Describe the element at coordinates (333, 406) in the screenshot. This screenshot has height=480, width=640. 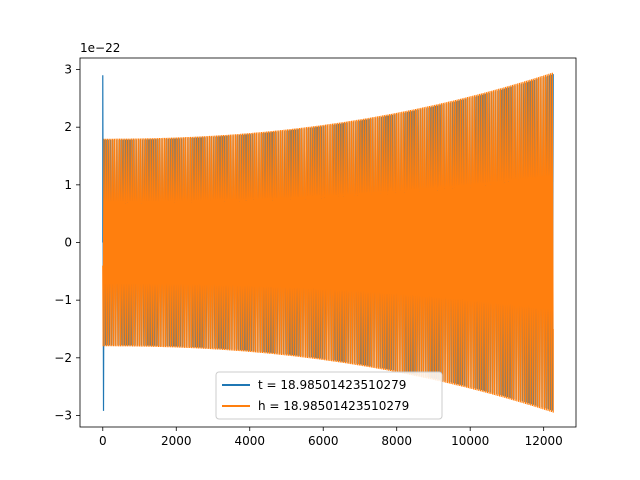
I see `legend-label-h: h = 18.98501423510279` at that location.